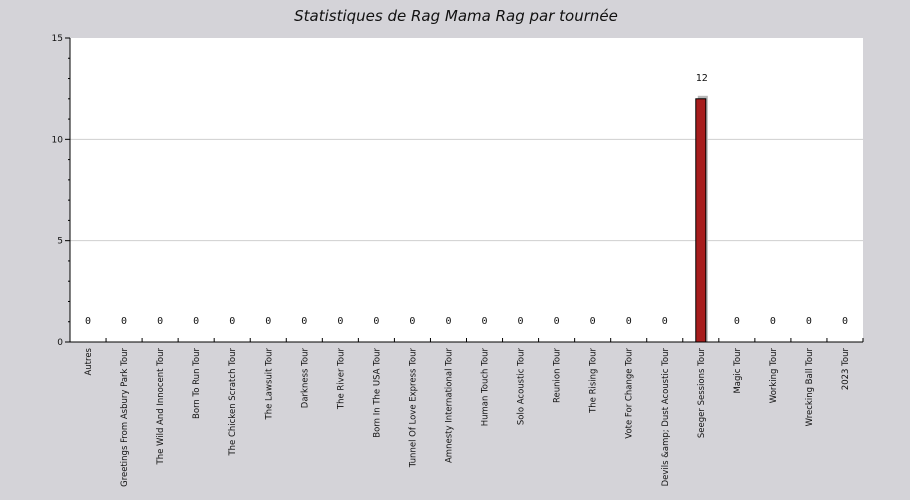 The height and width of the screenshot is (500, 910). What do you see at coordinates (449, 405) in the screenshot?
I see `x-tick-label: Amnesty International Tour` at bounding box center [449, 405].